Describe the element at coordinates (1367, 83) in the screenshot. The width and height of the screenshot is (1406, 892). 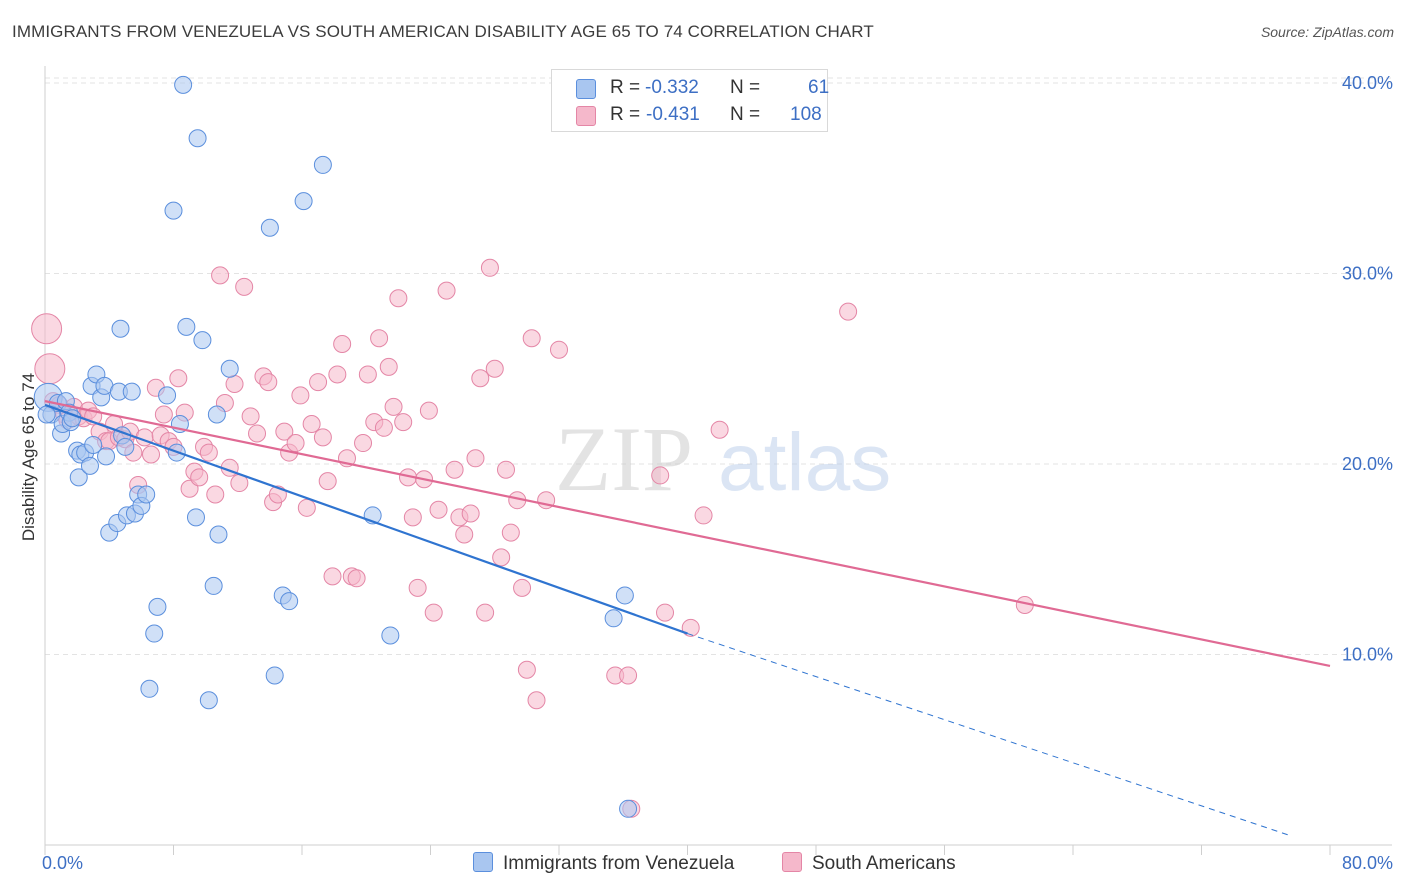
I see `y-tick-label: 40.0%` at that location.